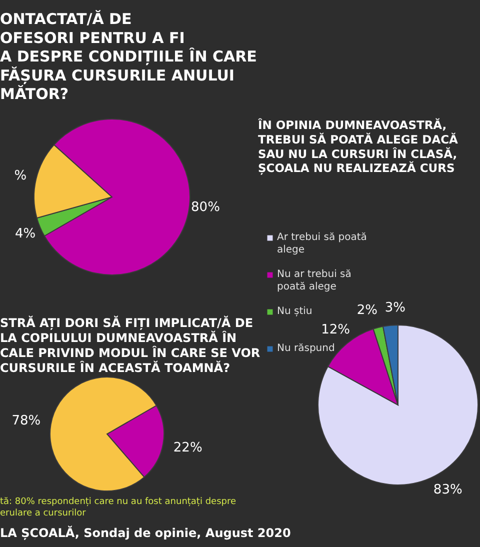 Image resolution: width=480 pixels, height=547 pixels. Describe the element at coordinates (128, 56) in the screenshot. I see `chart-title: ONTACTAT/Ă DE OFESORI PENTRU A FI A DESPRE CONDIȚIILE ÎN CARE FĂȘURA CURSURILE ANULUI MĂTOR?` at that location.